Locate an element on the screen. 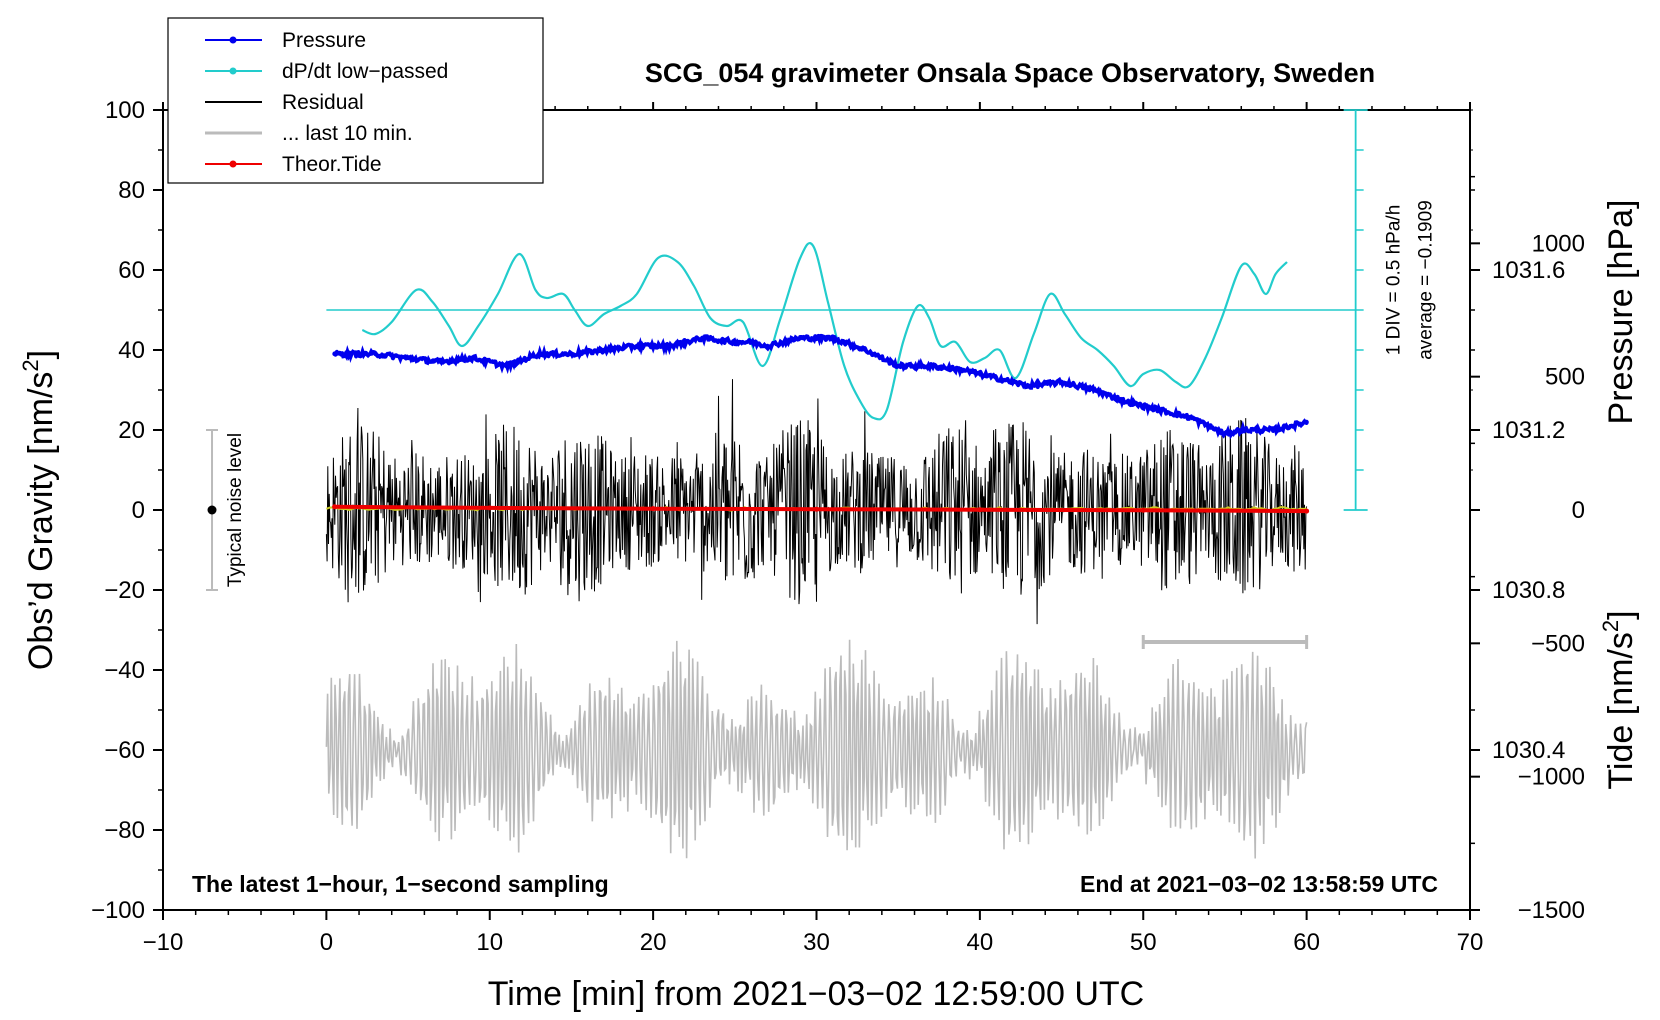  pressure-line is located at coordinates (820, 384).